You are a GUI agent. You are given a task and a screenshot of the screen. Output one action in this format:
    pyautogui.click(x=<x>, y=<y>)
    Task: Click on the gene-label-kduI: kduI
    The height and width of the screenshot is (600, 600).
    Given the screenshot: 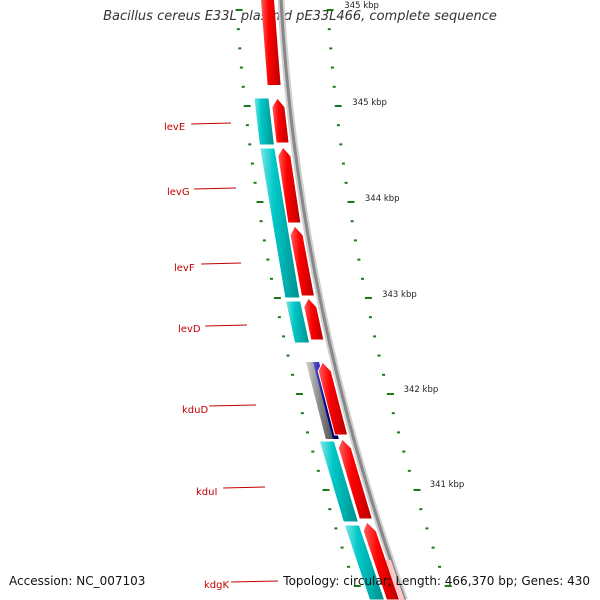 What is the action you would take?
    pyautogui.click(x=206, y=492)
    